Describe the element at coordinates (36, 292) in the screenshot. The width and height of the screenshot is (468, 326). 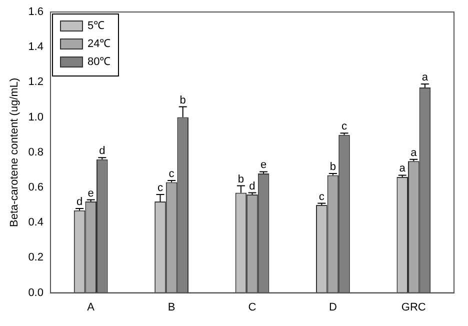
I see `y-tick-label: 0.0` at that location.